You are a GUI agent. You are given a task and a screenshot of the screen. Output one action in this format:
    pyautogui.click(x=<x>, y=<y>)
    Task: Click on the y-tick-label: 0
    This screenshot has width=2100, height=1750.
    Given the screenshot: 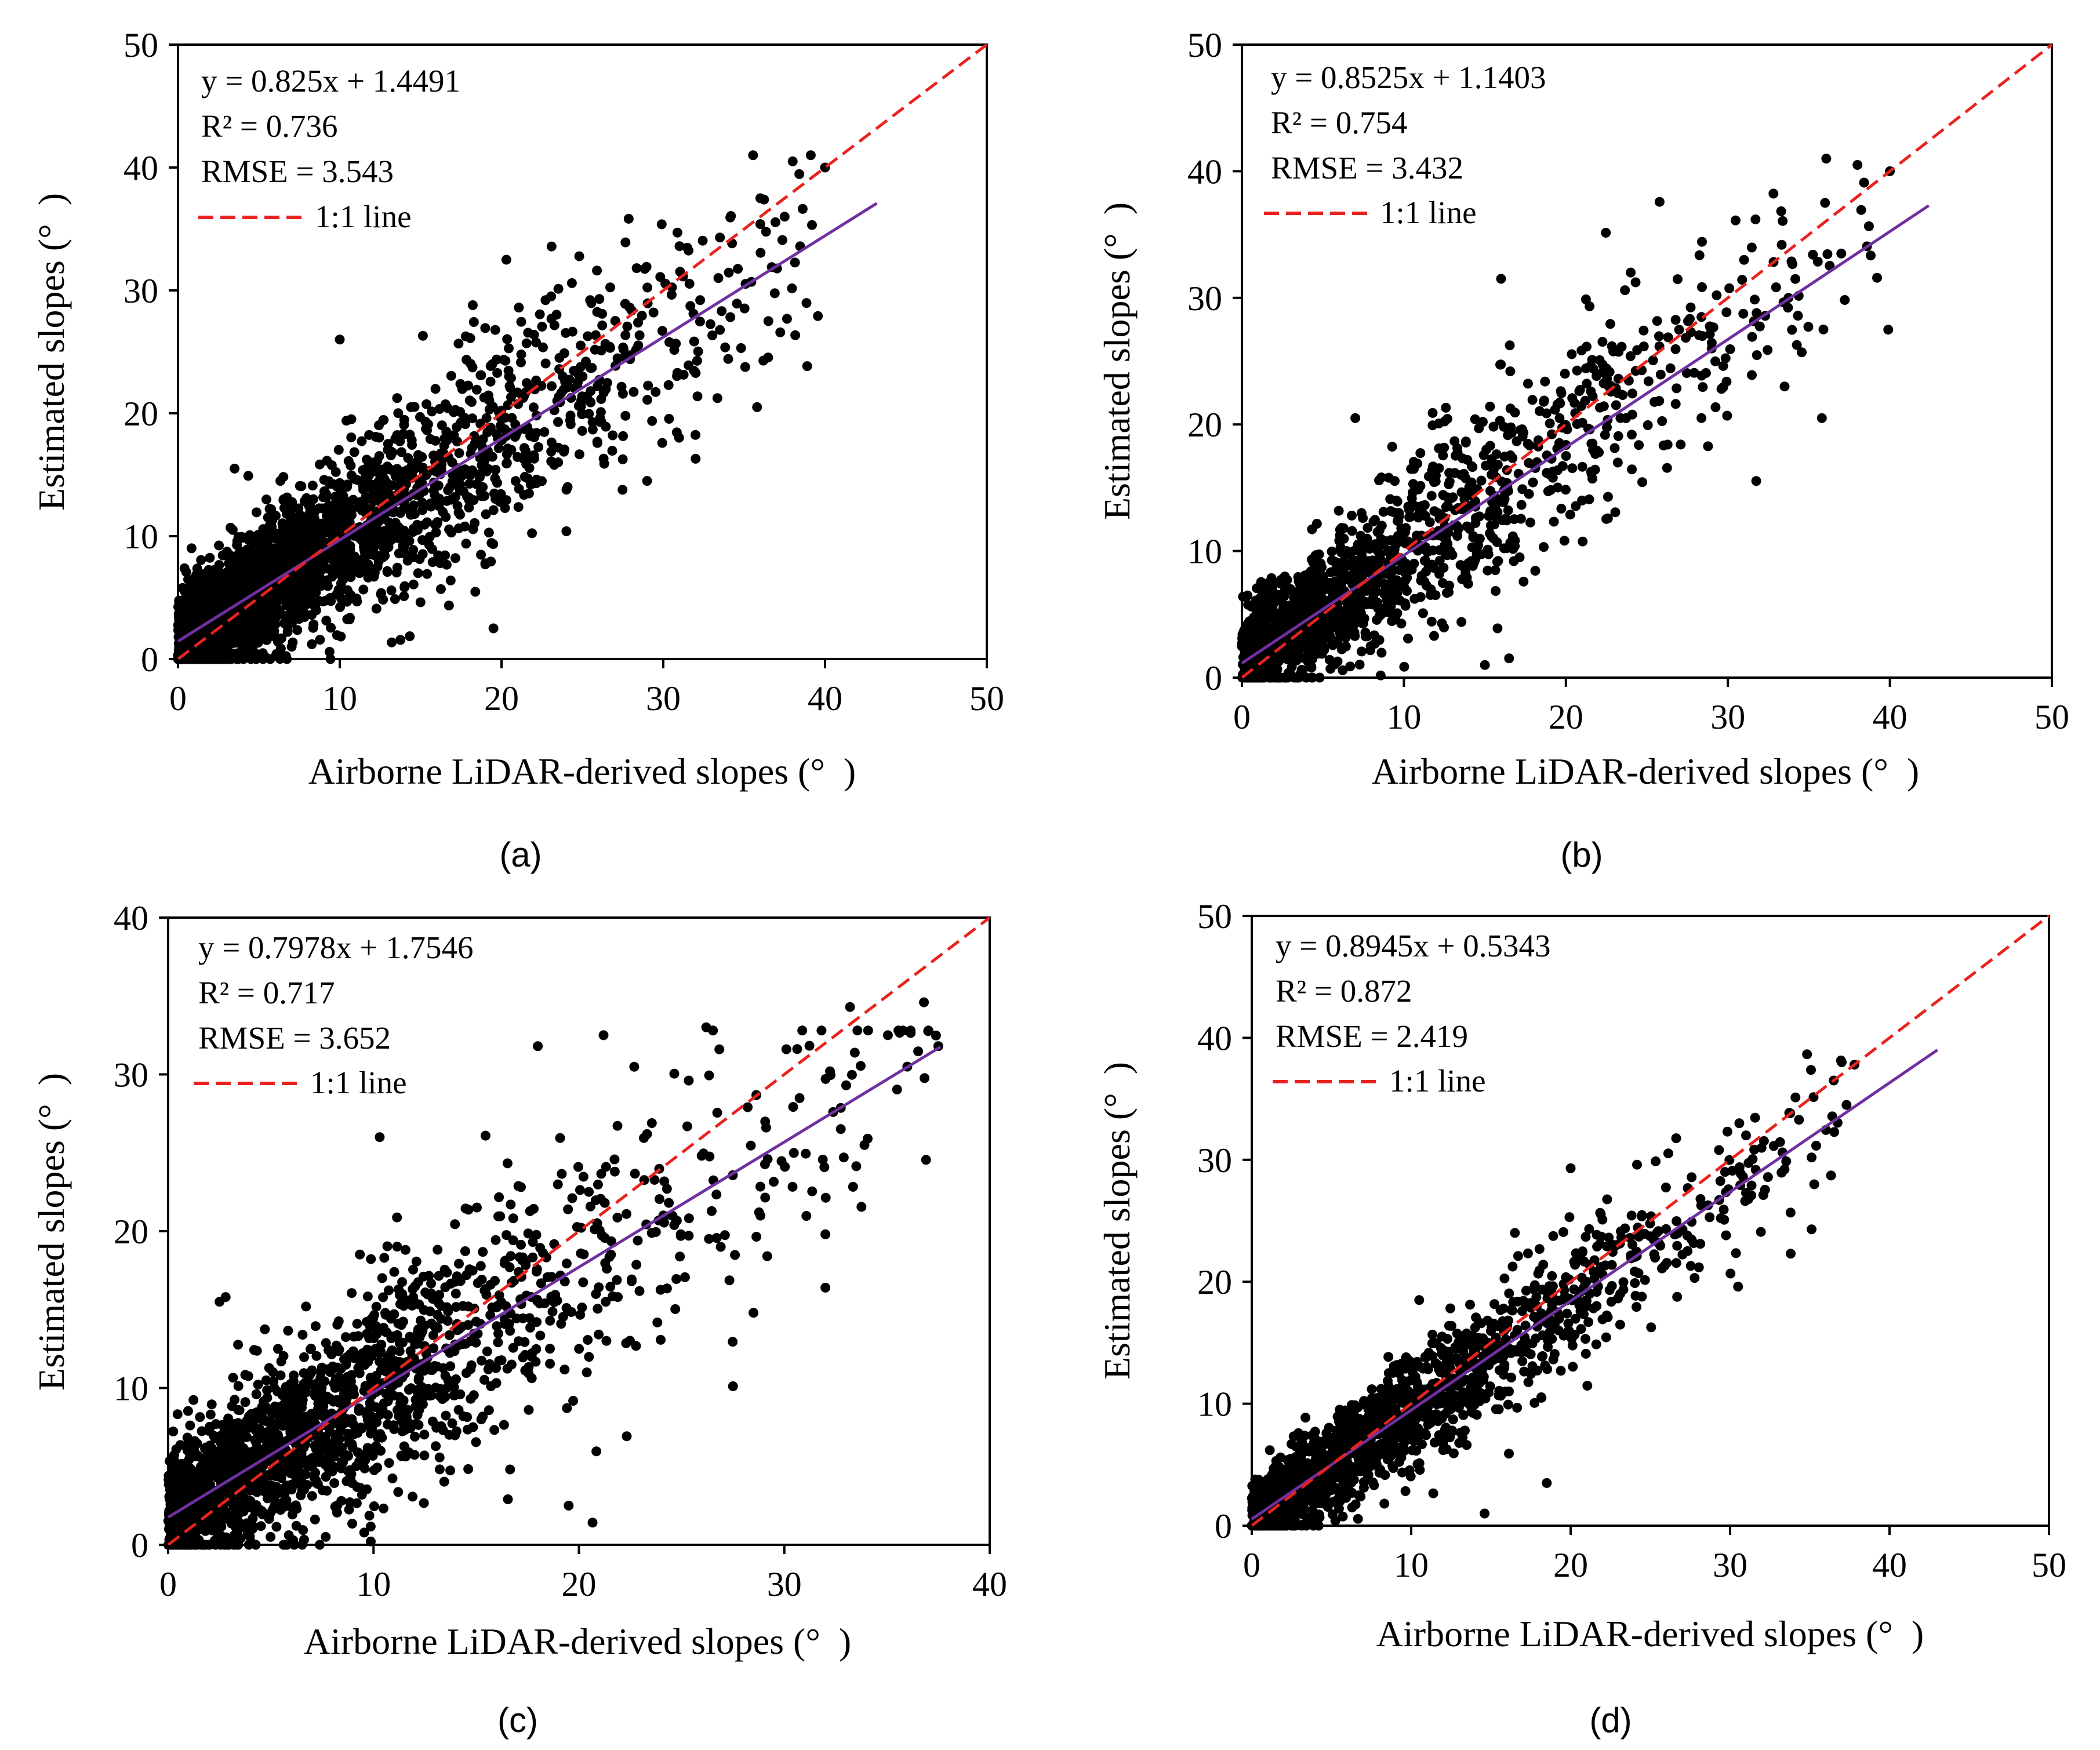 What is the action you would take?
    pyautogui.click(x=149, y=660)
    